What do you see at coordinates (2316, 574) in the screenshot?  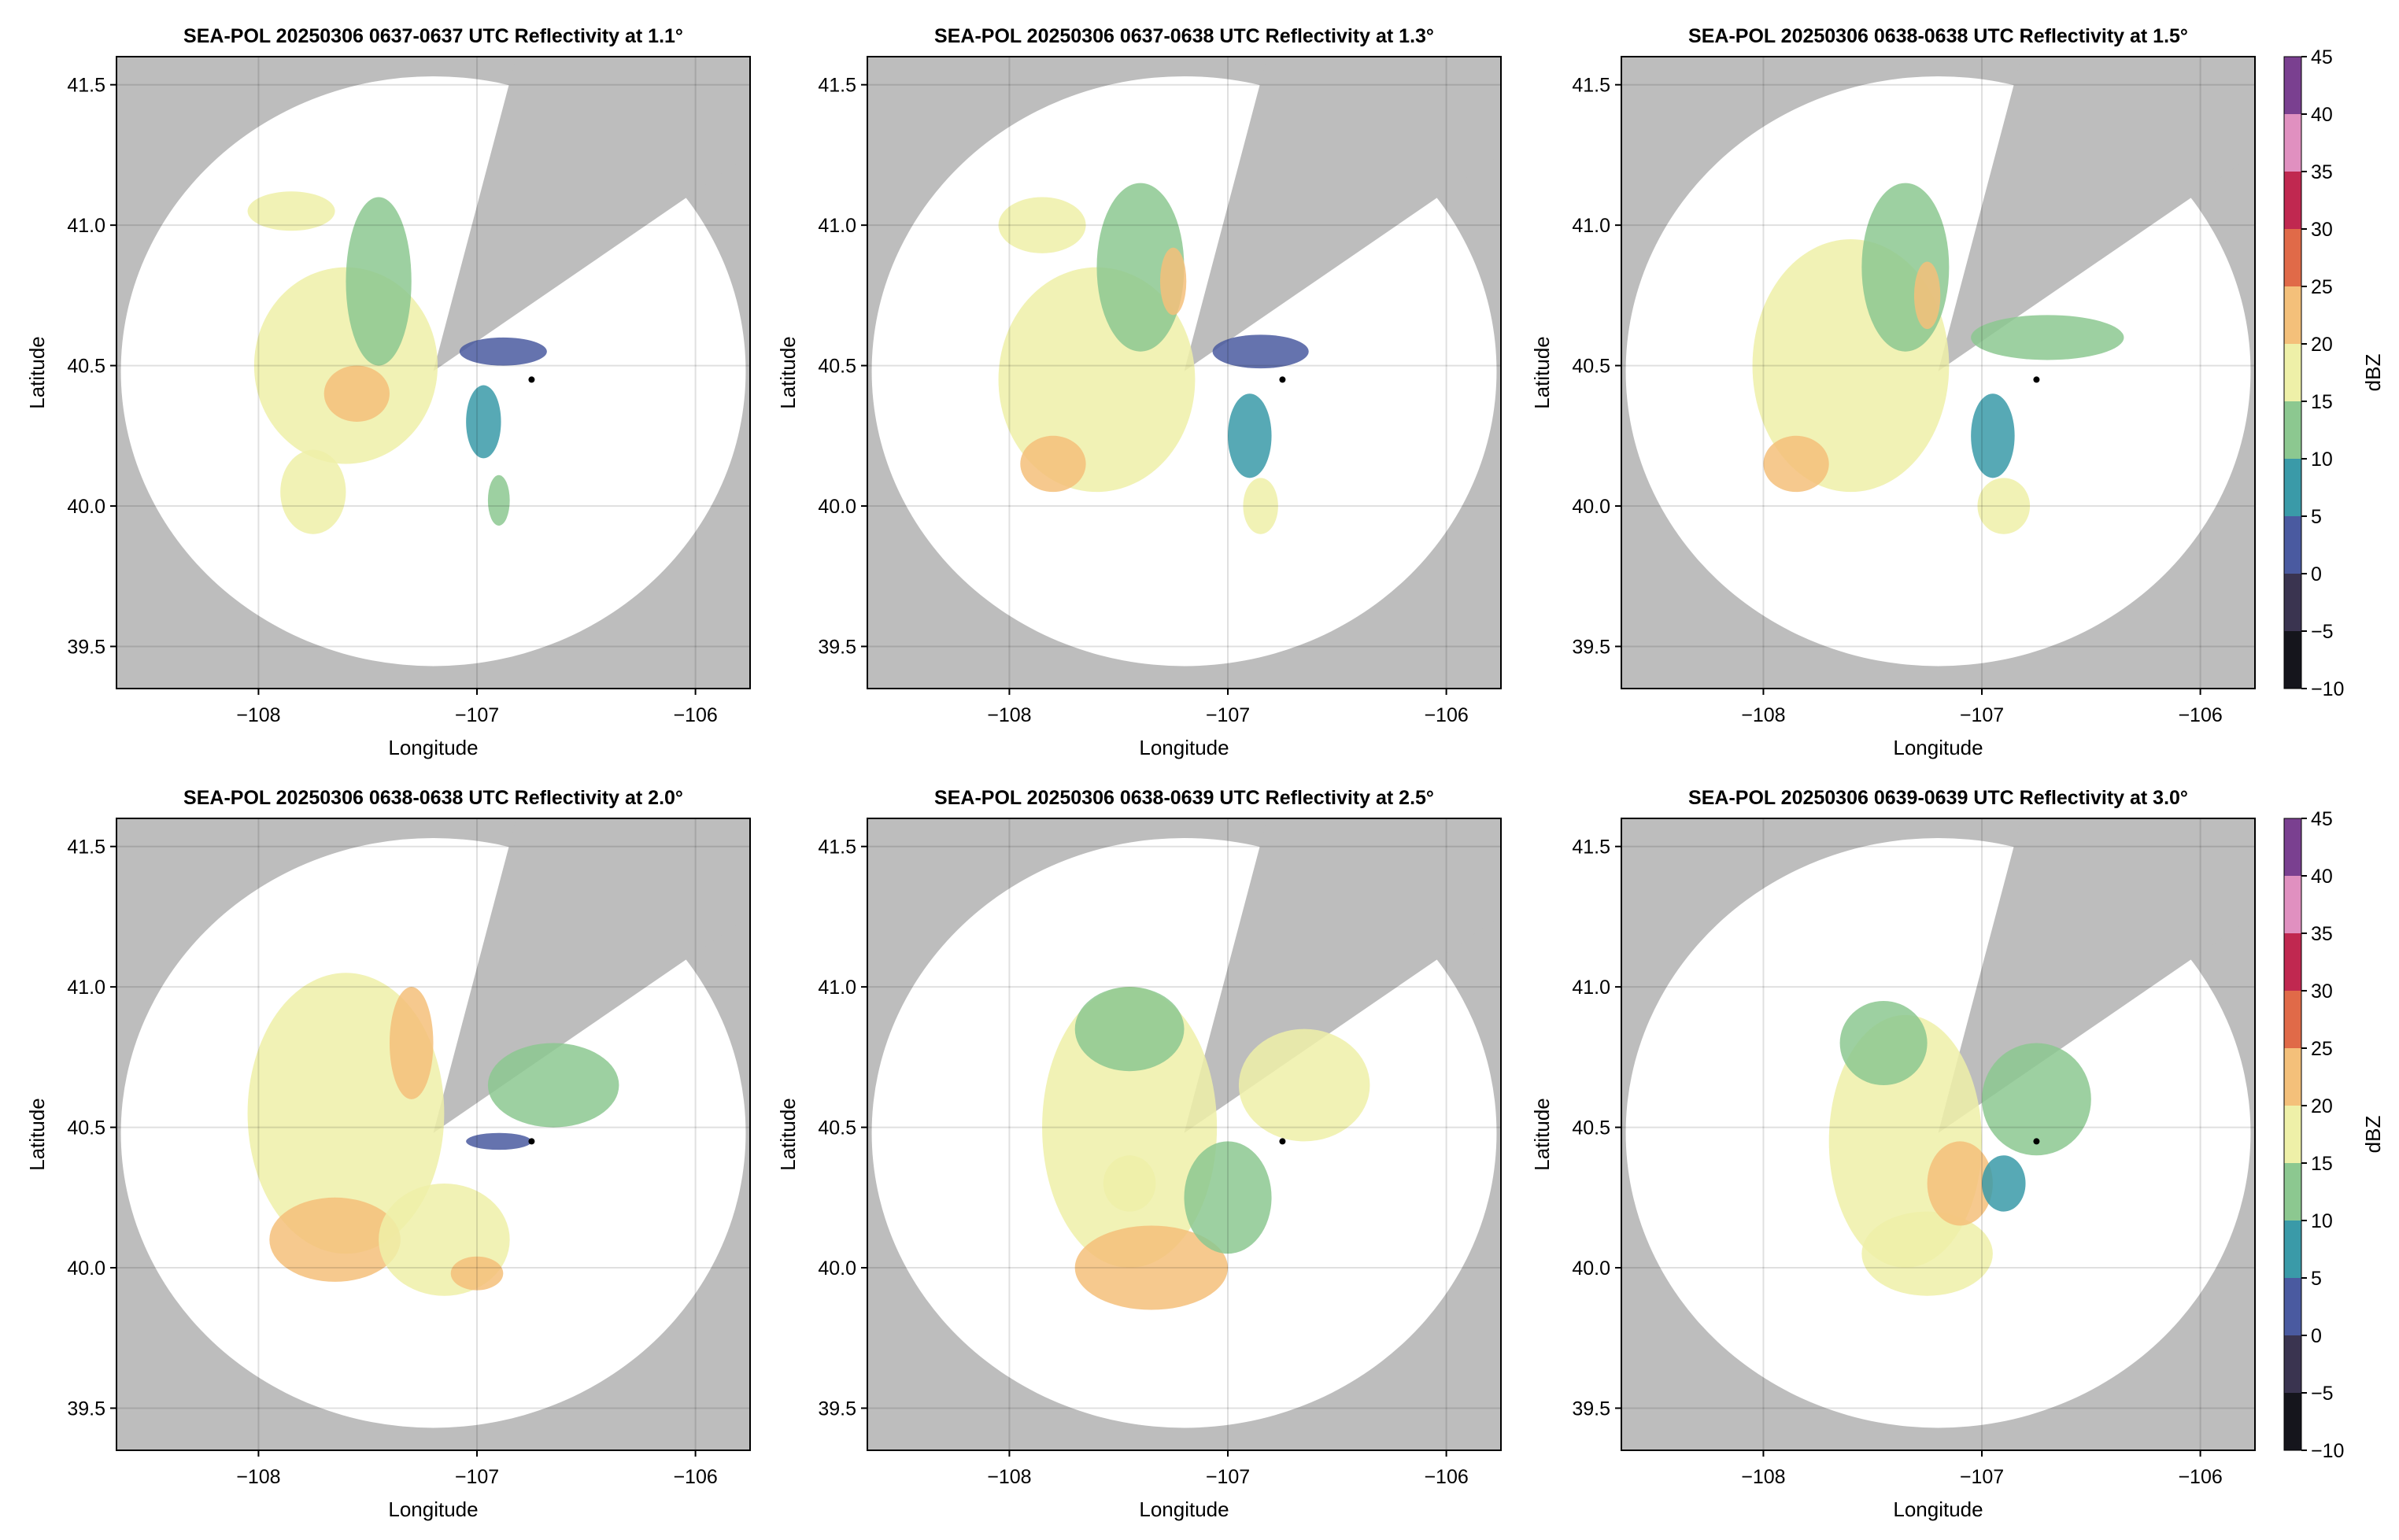 I see `colorbar-tick-label: 0` at bounding box center [2316, 574].